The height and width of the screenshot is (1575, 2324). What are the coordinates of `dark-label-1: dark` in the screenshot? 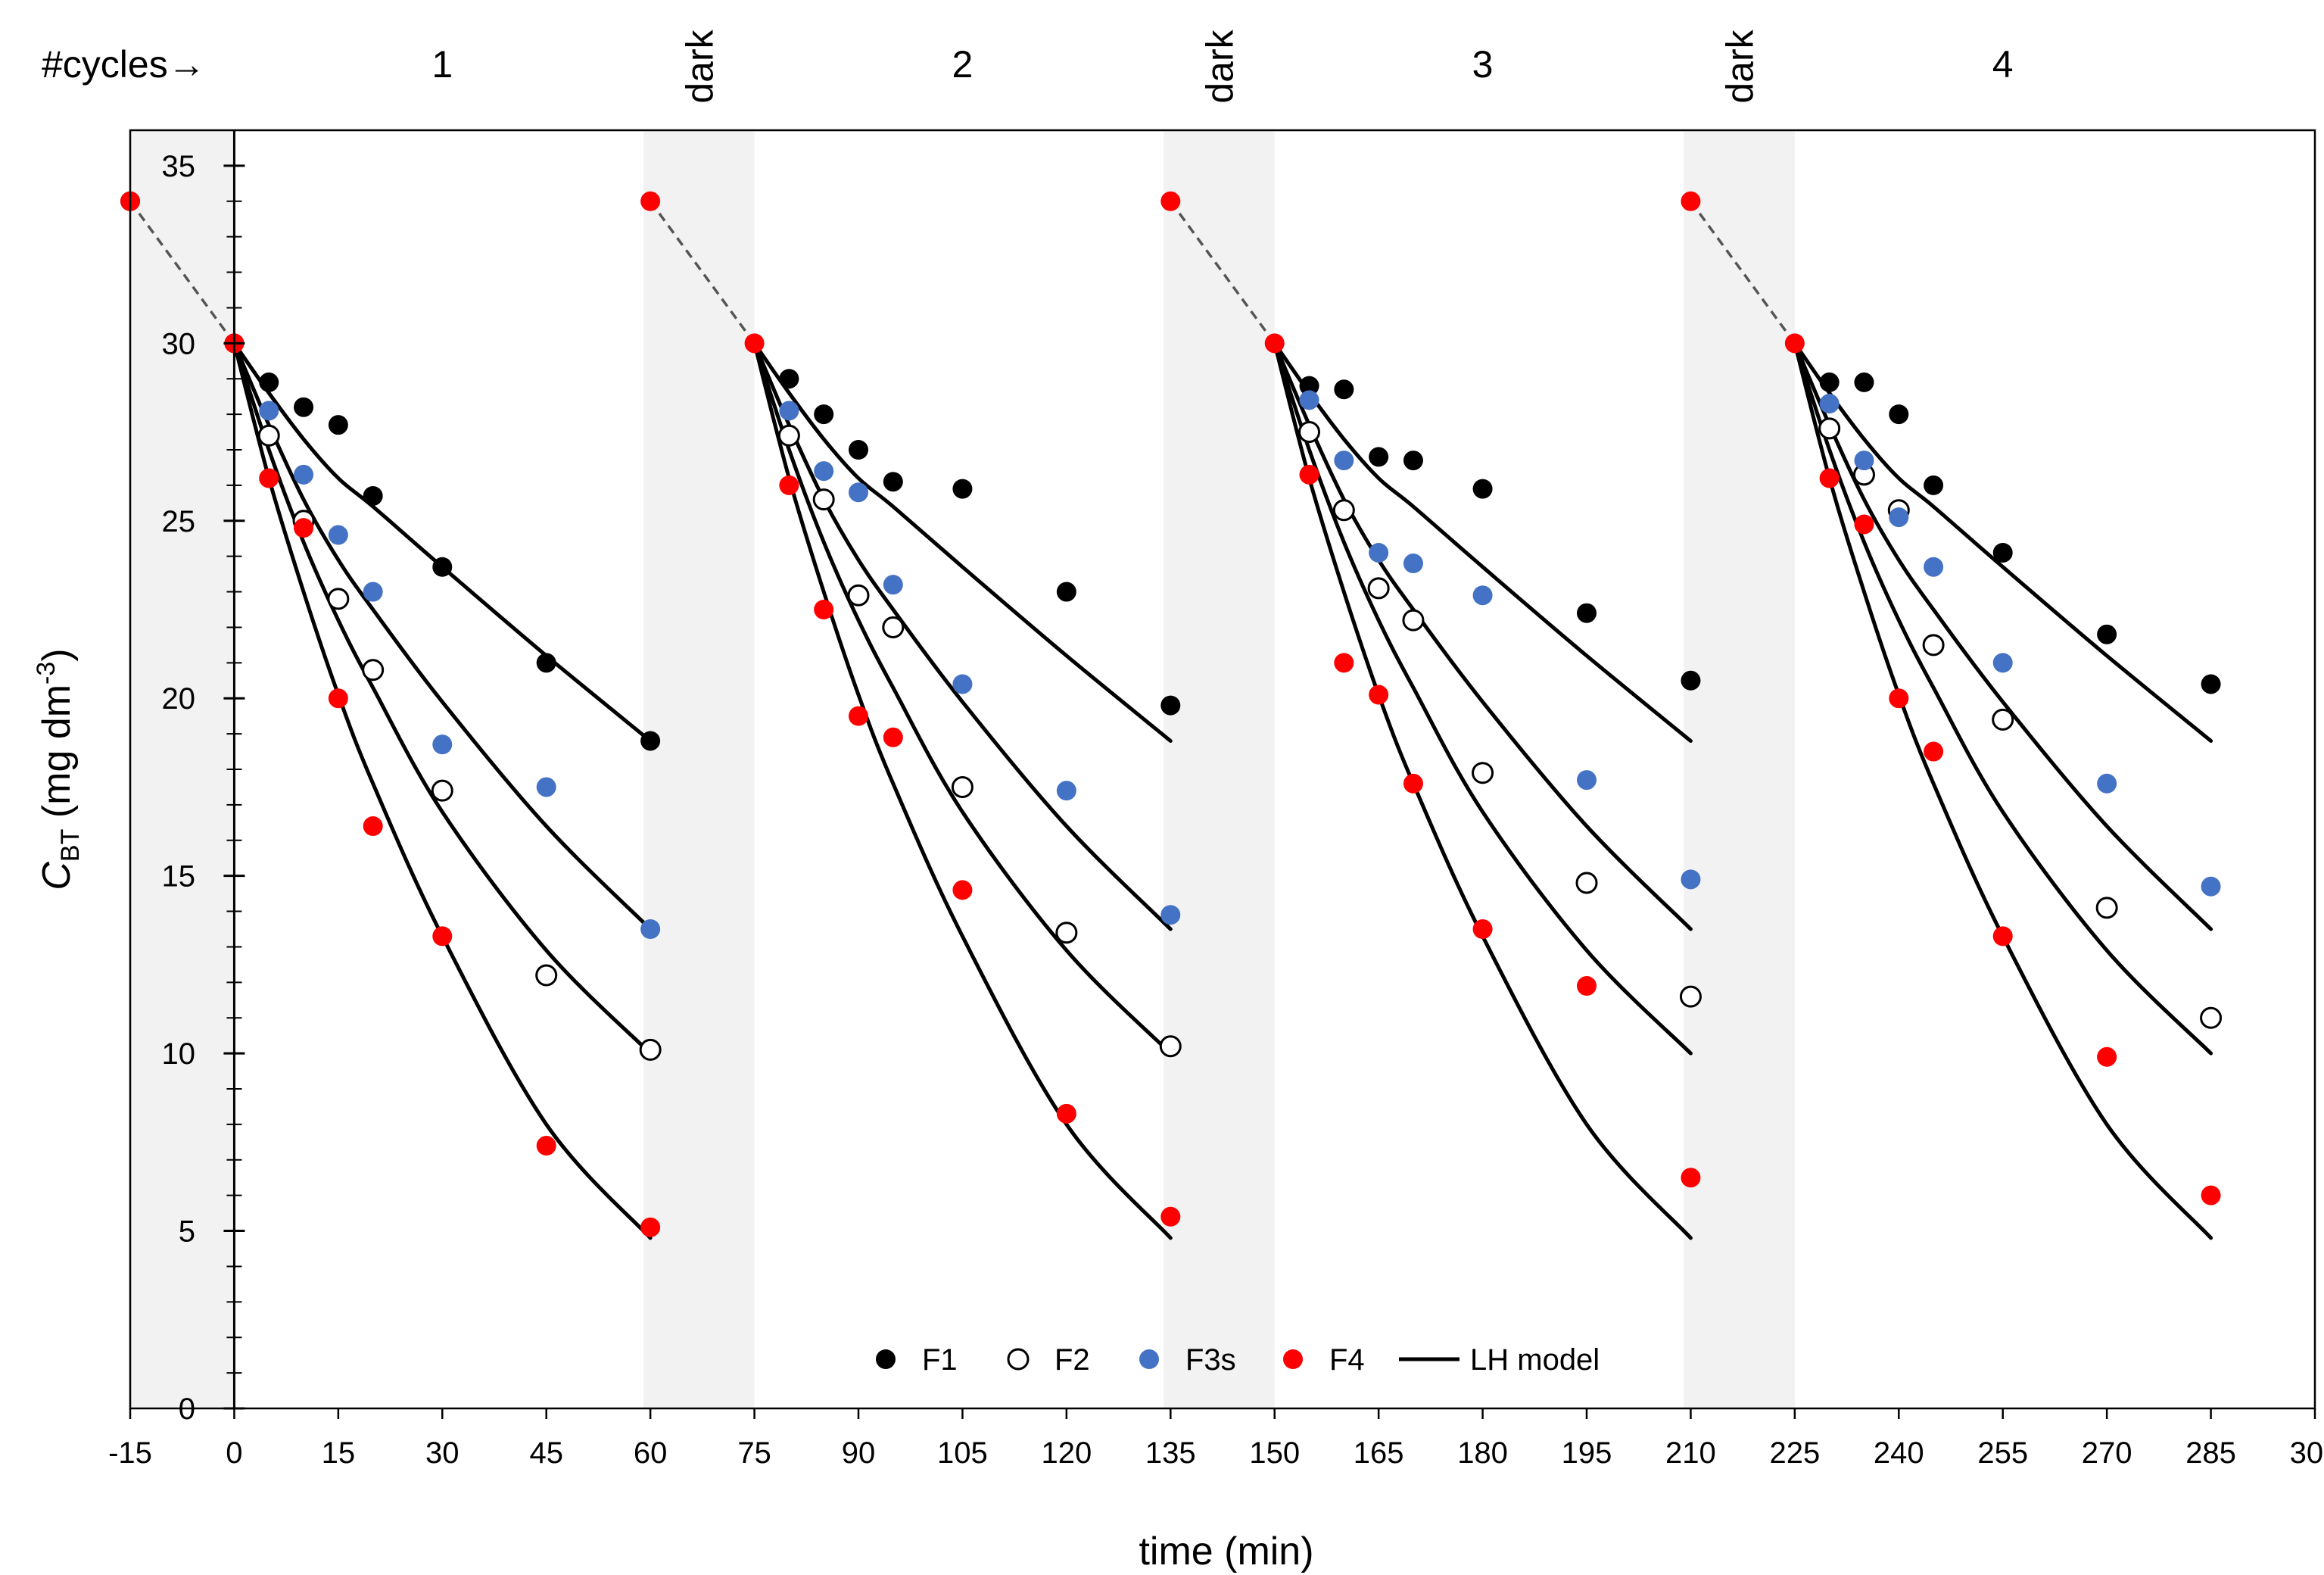 It's located at (699, 66).